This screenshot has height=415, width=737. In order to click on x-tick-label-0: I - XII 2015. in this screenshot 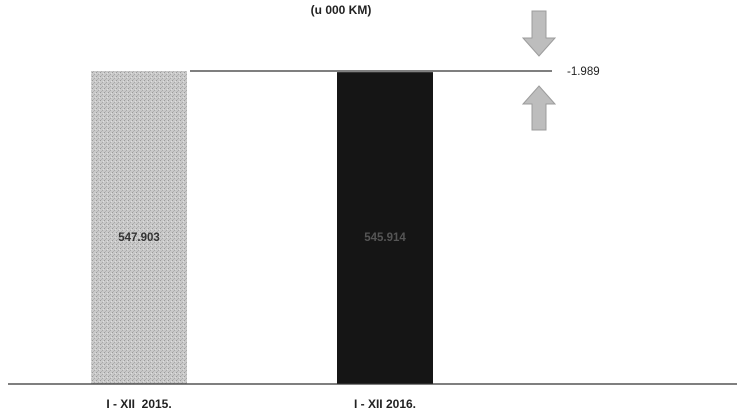, I will do `click(138, 404)`.